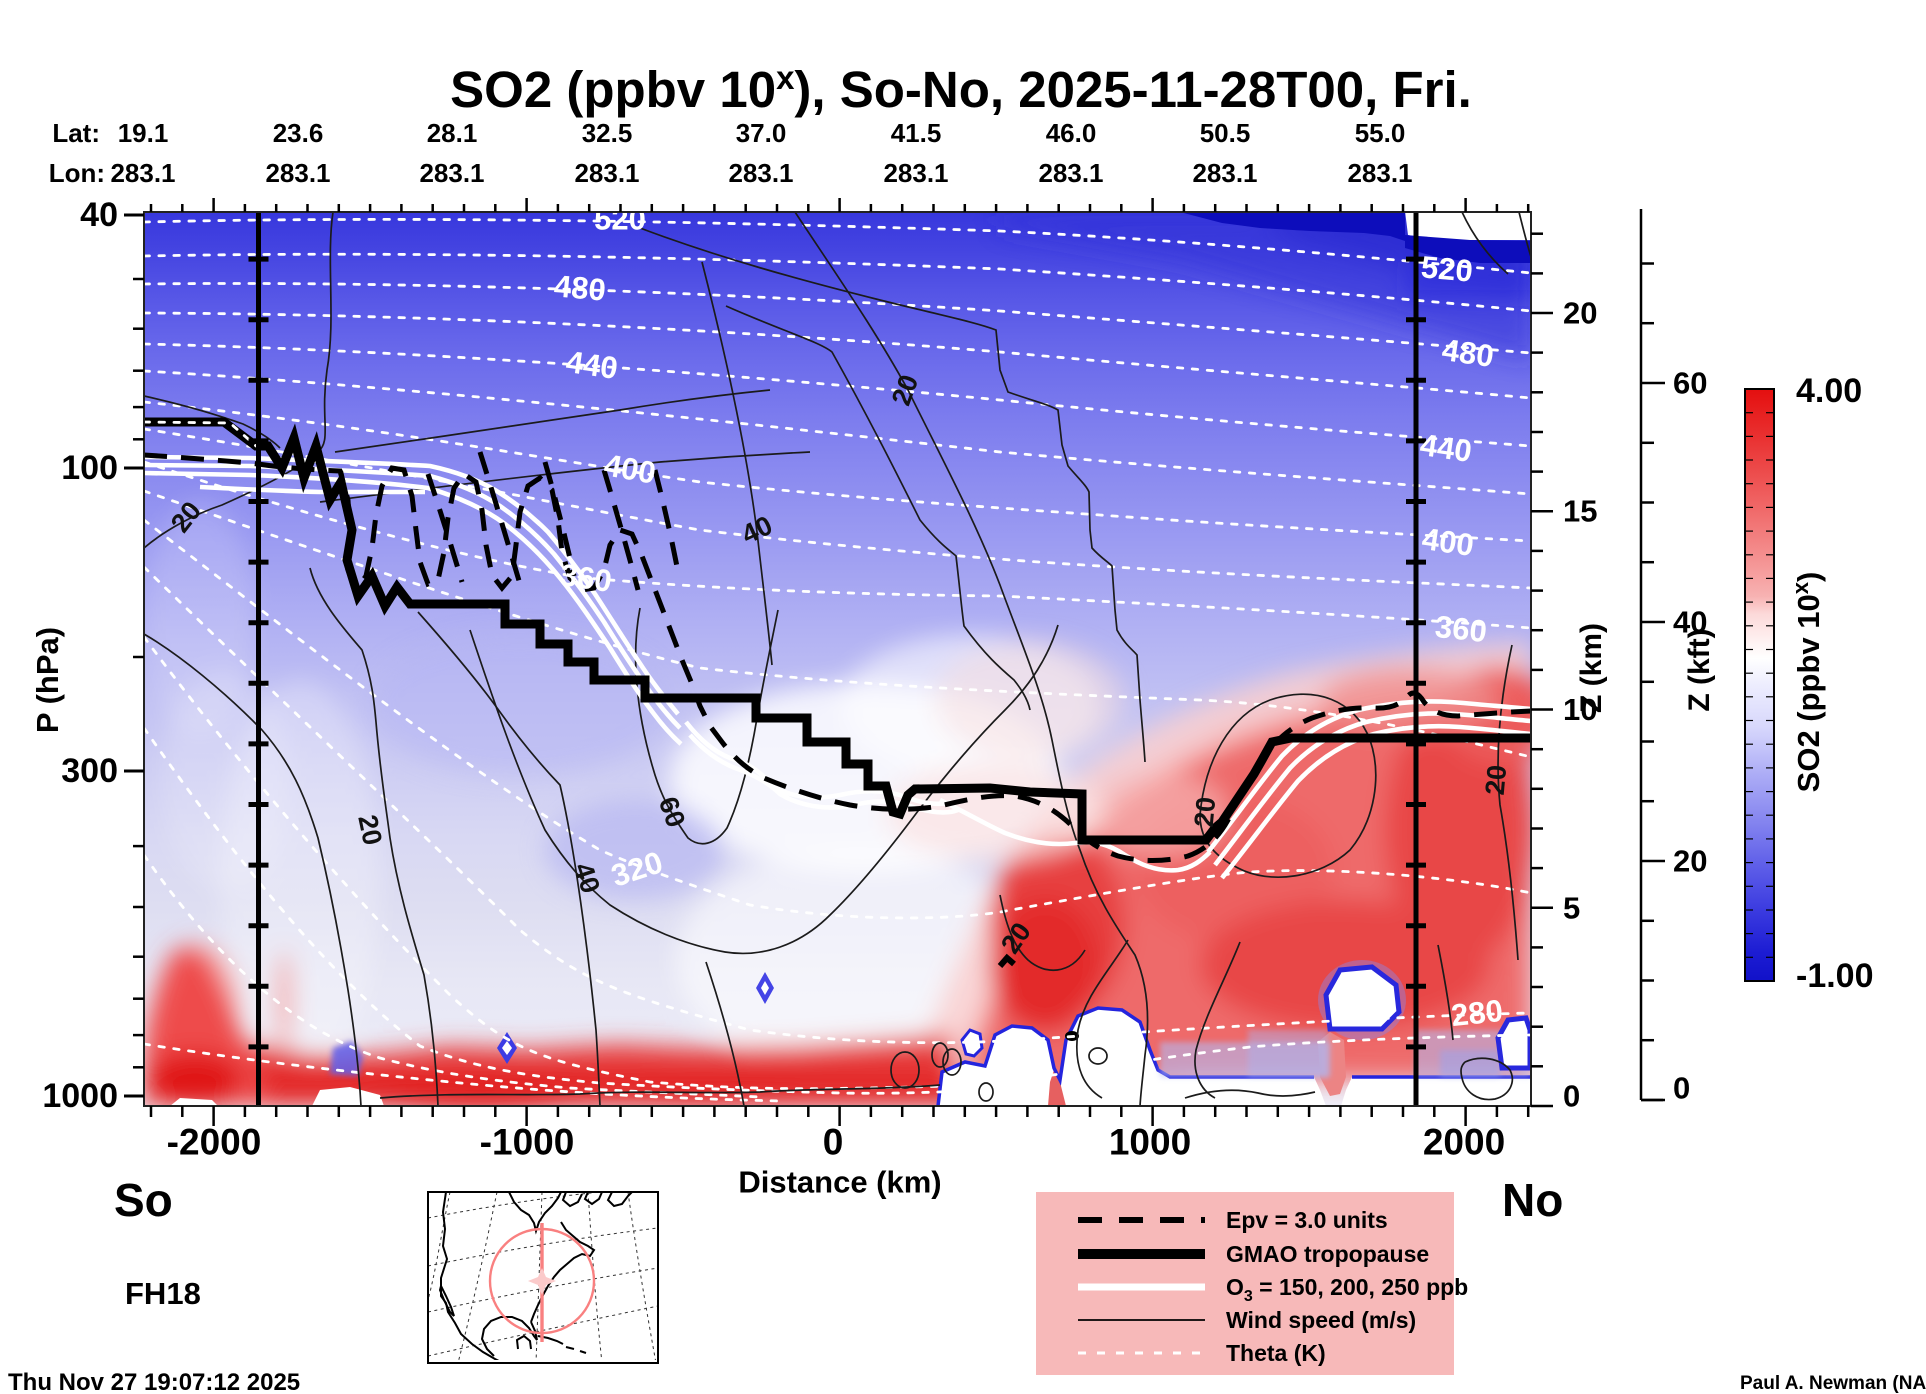 This screenshot has width=1926, height=1394. I want to click on svg-text: Distance (km), so click(839, 1181).